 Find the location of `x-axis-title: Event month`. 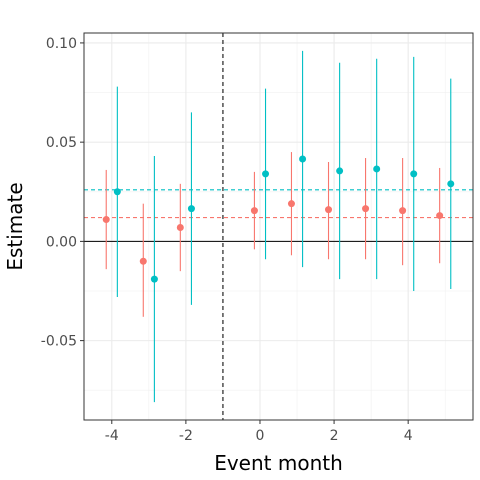

x-axis-title: Event month is located at coordinates (278, 463).